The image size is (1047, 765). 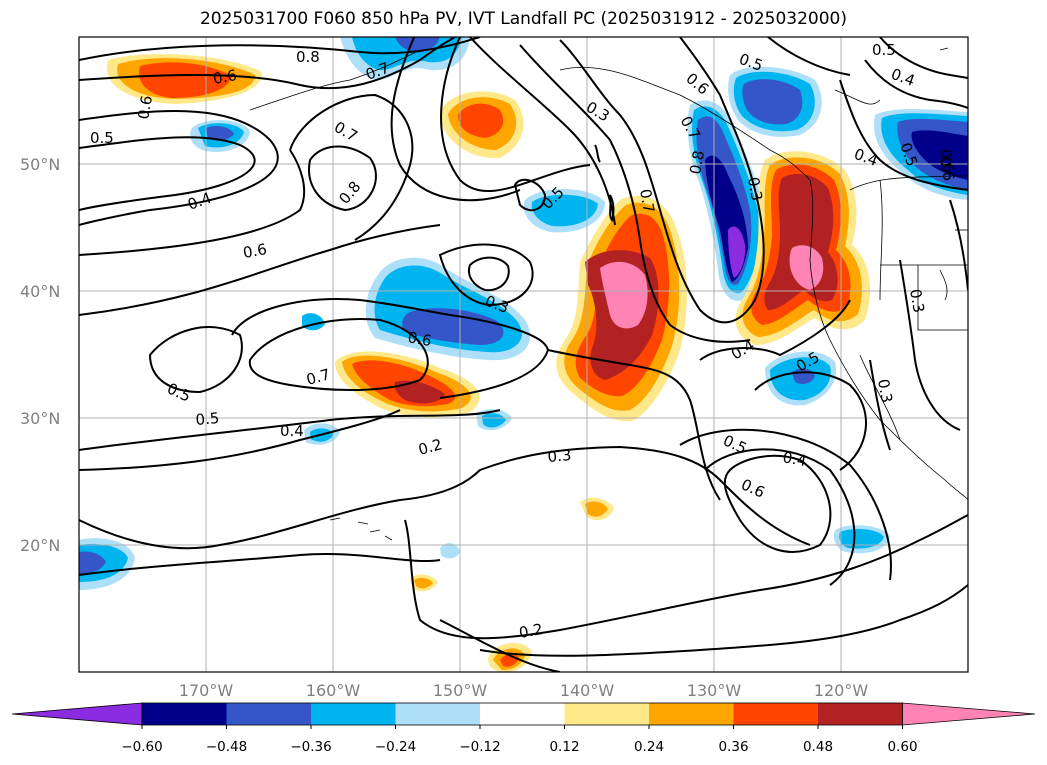 What do you see at coordinates (141, 747) in the screenshot?
I see `colorbar-tick-label: −0.60` at bounding box center [141, 747].